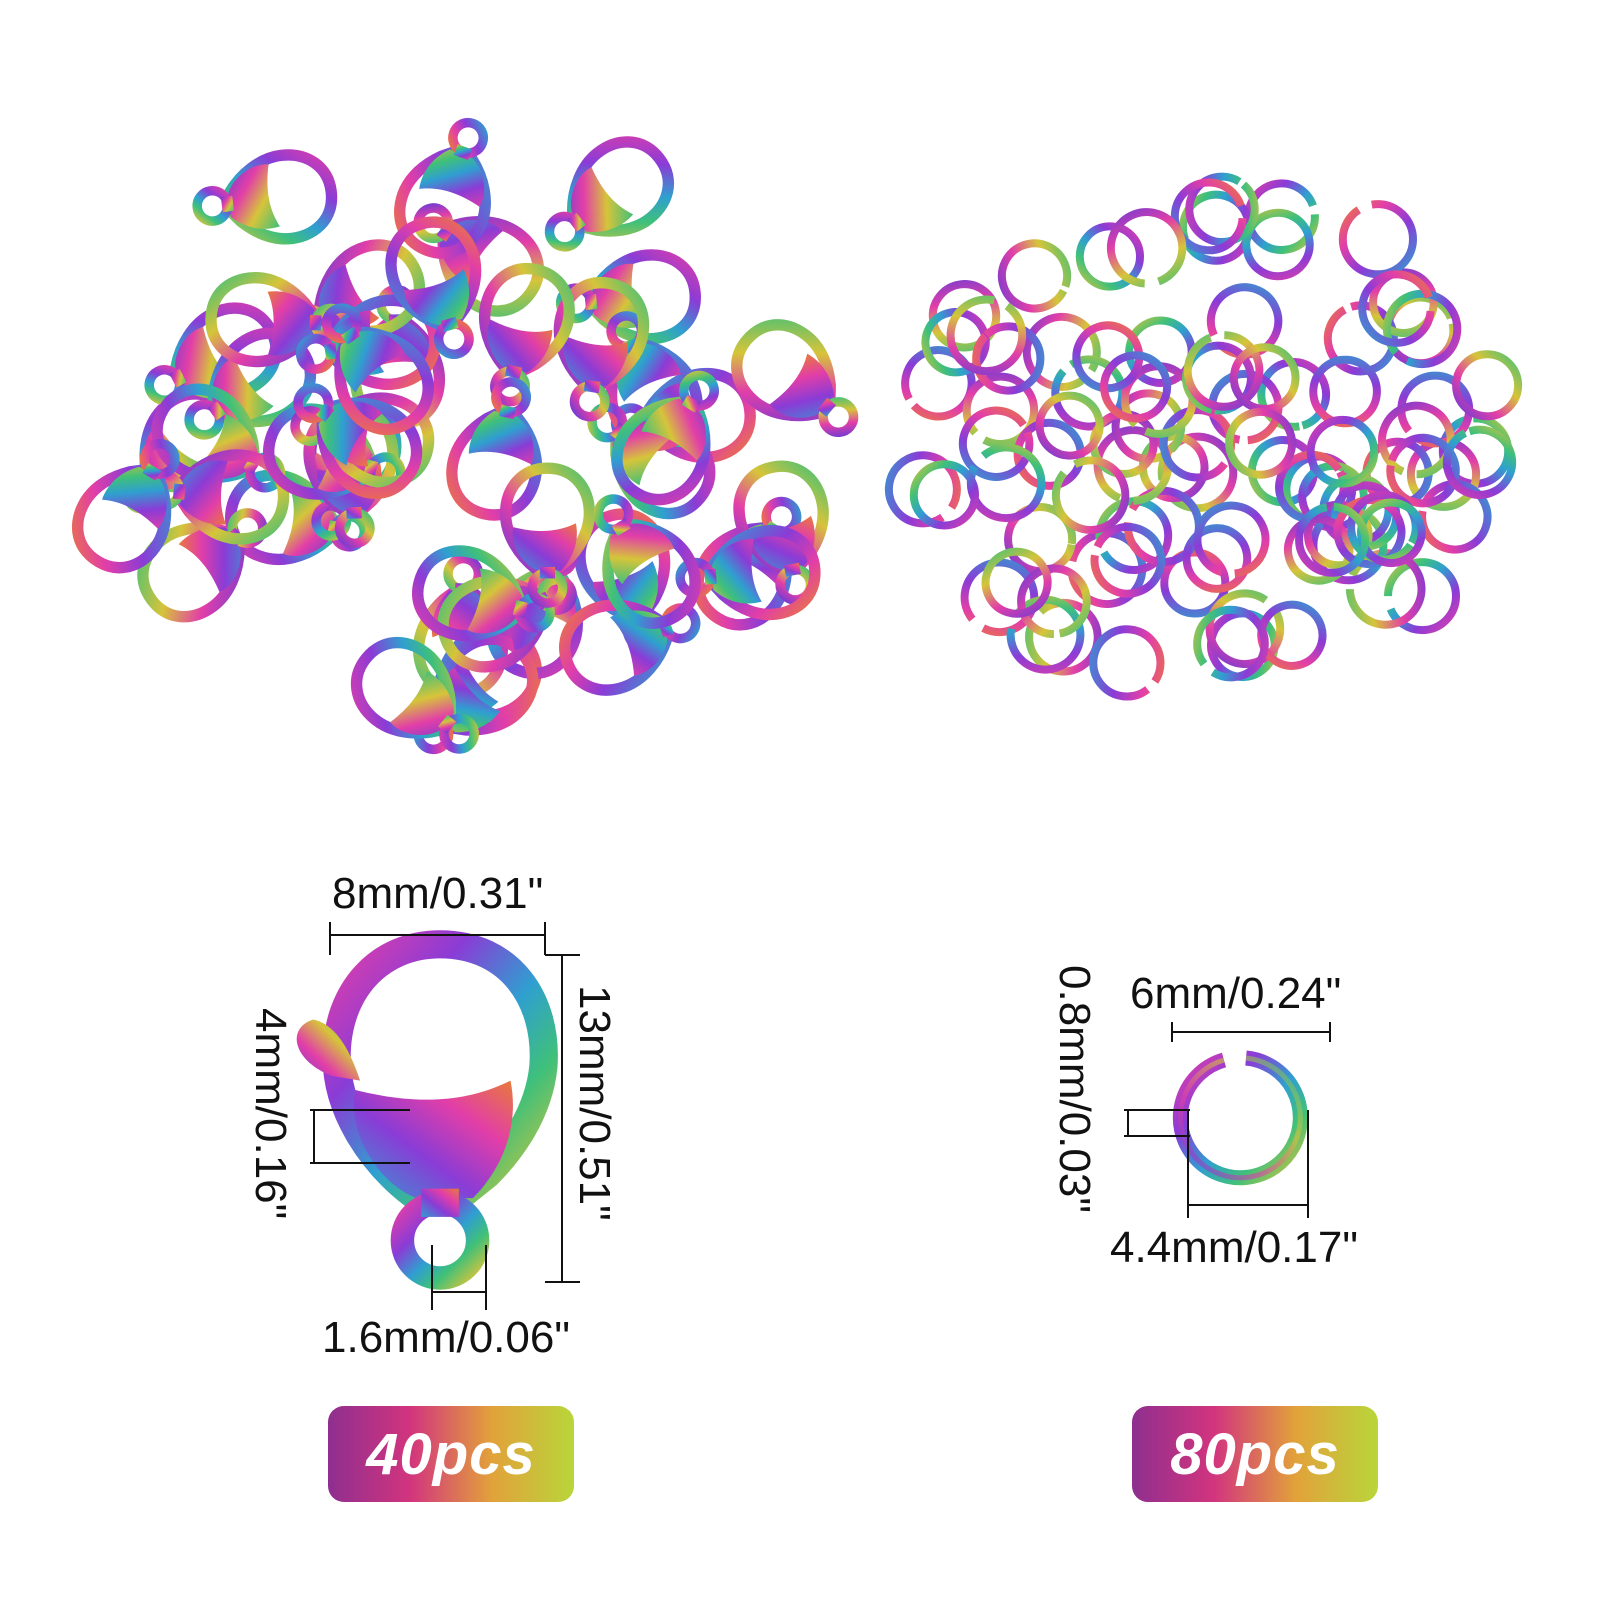  I want to click on clasp-width-label: 8mm/0.31", so click(437, 893).